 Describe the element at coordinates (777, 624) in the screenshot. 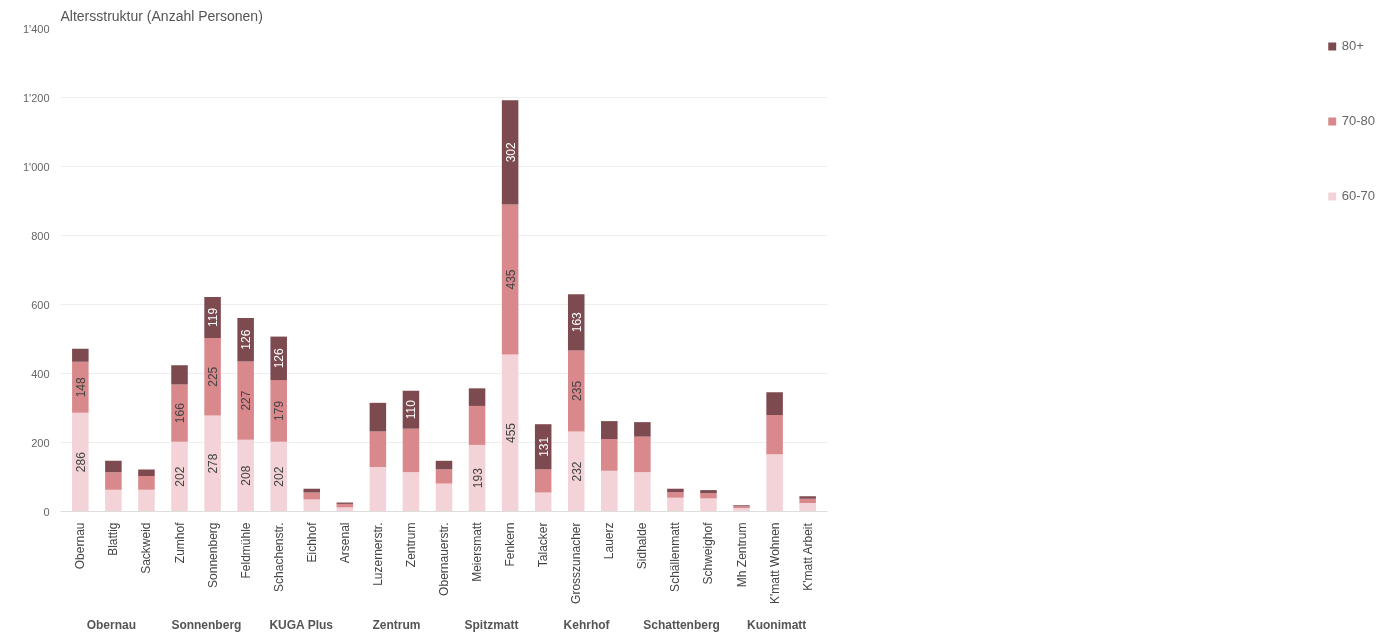

I see `text: Kuonimatt` at that location.